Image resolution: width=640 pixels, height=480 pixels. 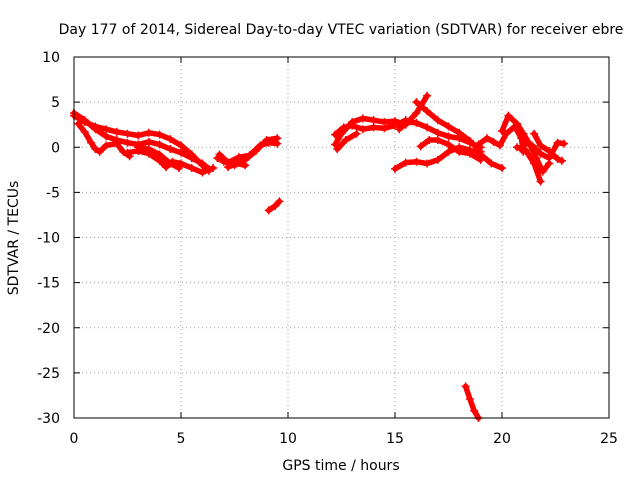 What do you see at coordinates (14, 238) in the screenshot?
I see `y-axis-label: SDTVAR / TECUs` at bounding box center [14, 238].